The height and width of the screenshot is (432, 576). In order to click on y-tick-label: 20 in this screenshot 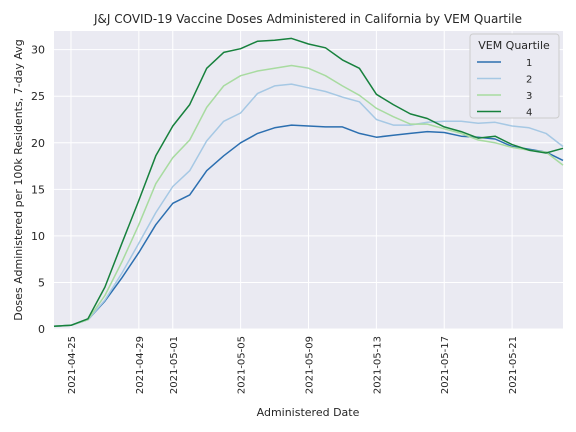, I will do `click(38, 143)`.